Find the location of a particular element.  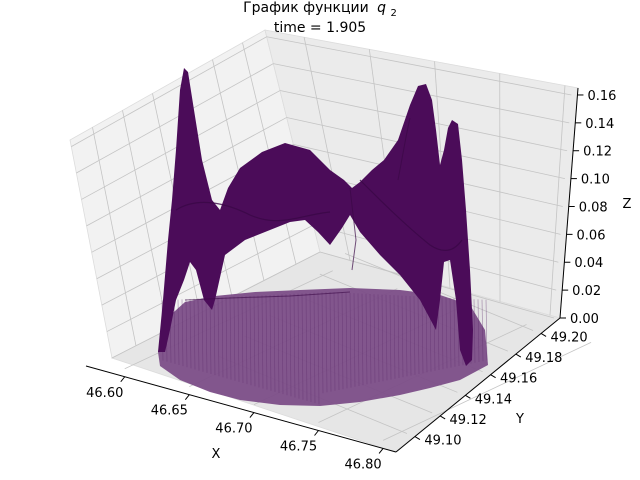

z-tick-label: 0.04 is located at coordinates (588, 263).